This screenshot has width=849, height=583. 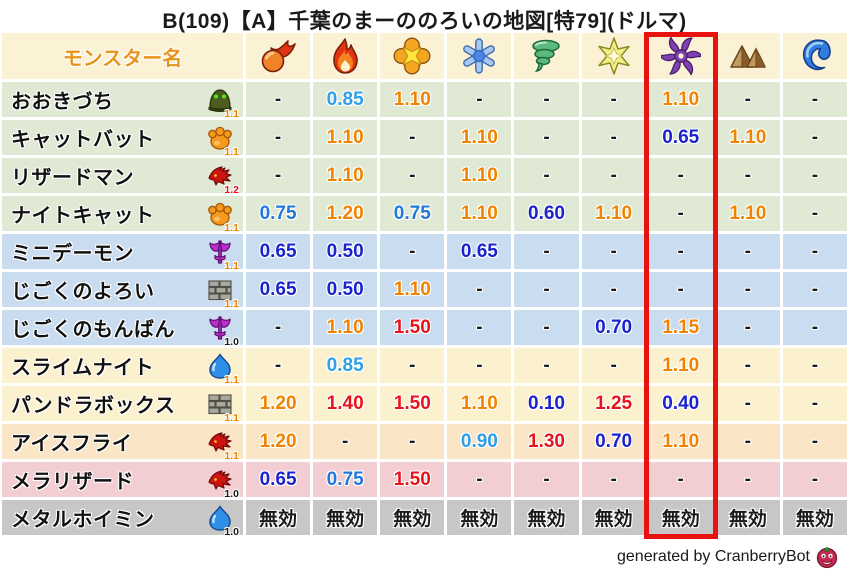 What do you see at coordinates (546, 56) in the screenshot?
I see `tornado-icon` at bounding box center [546, 56].